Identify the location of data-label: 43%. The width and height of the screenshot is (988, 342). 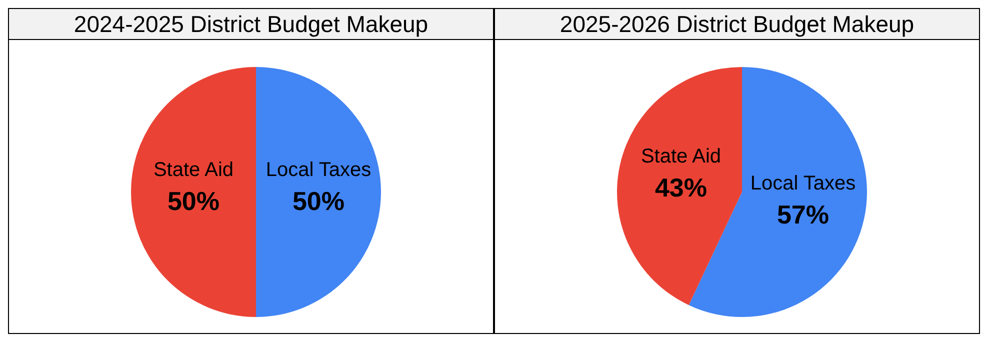
(681, 187).